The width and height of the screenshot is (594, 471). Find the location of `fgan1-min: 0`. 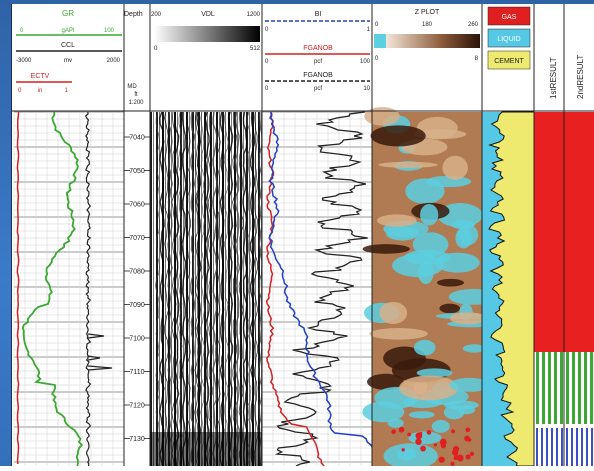

fgan1-min: 0 is located at coordinates (267, 62).